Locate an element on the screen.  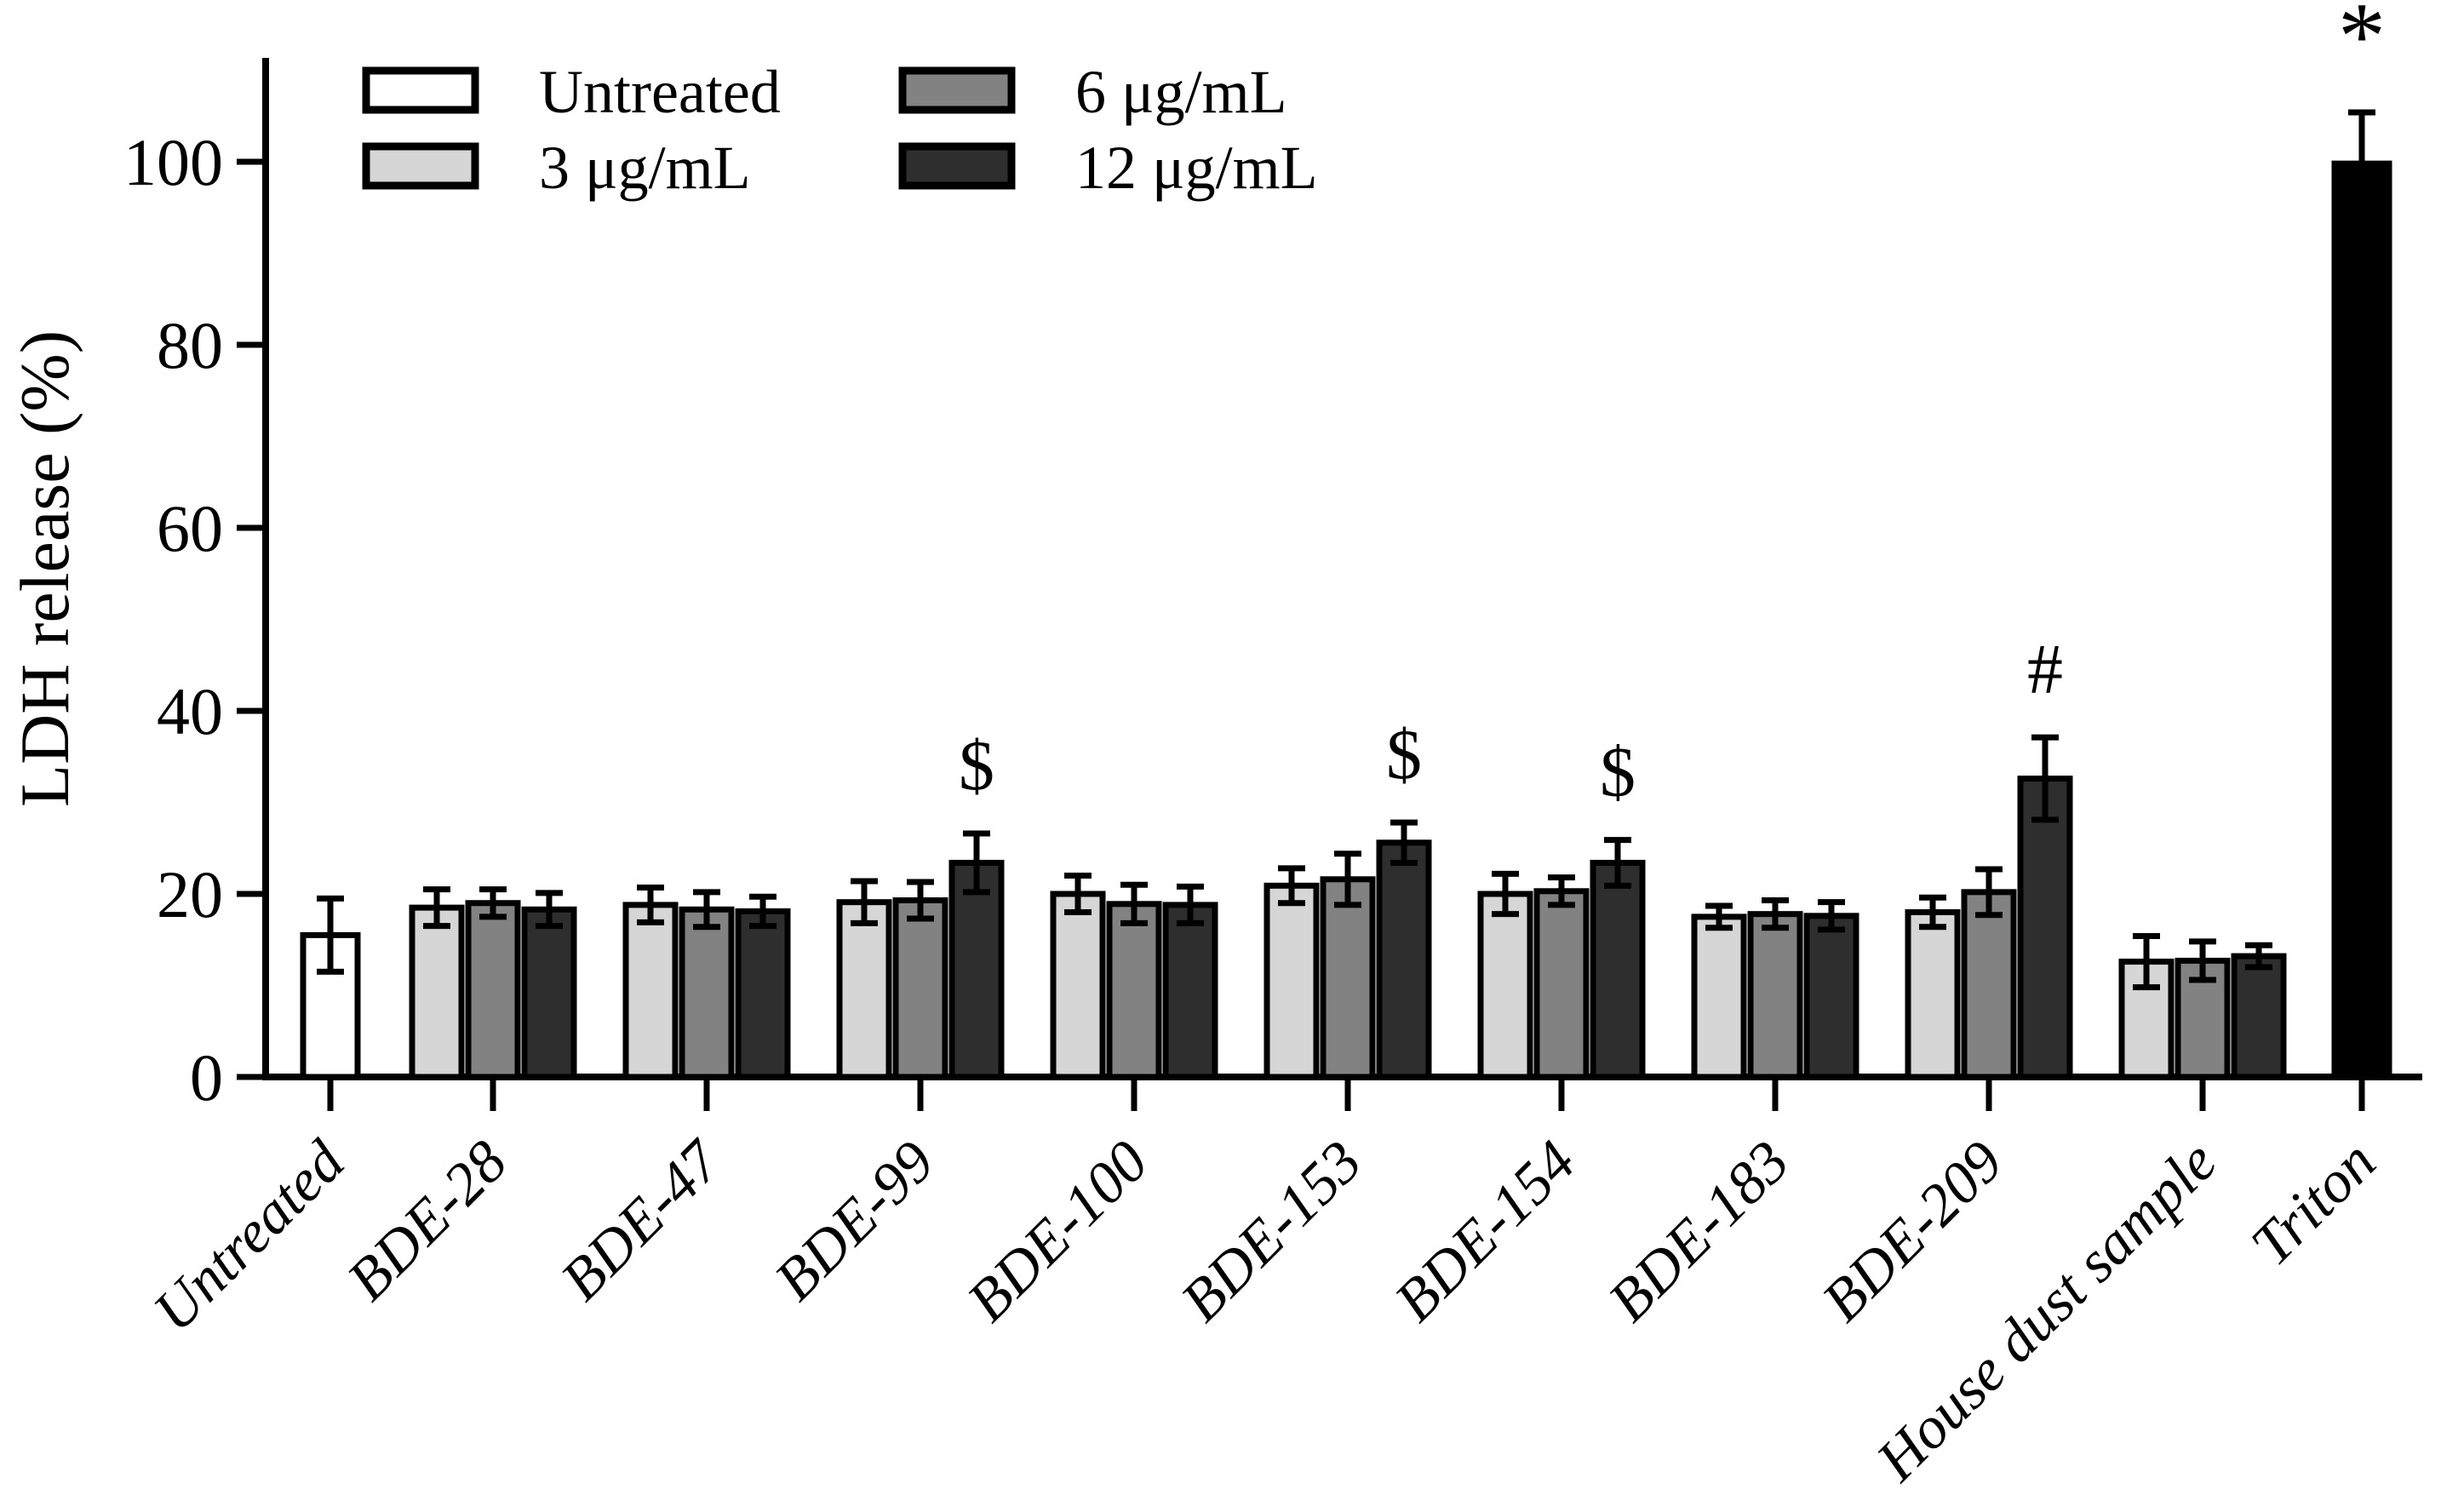
x-label-bde-100: BDE-100 is located at coordinates (1057, 1231).